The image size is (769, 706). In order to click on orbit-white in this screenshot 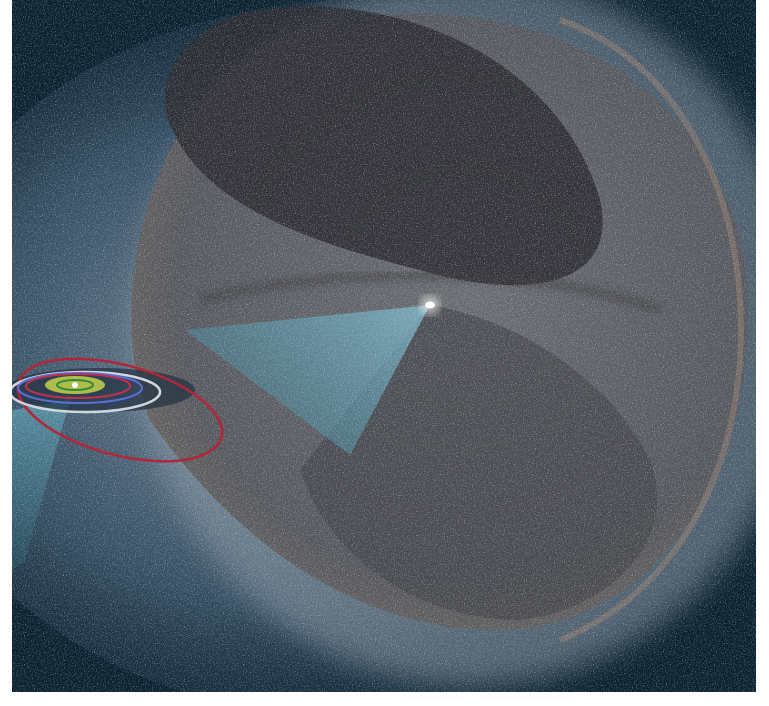, I will do `click(87, 392)`.